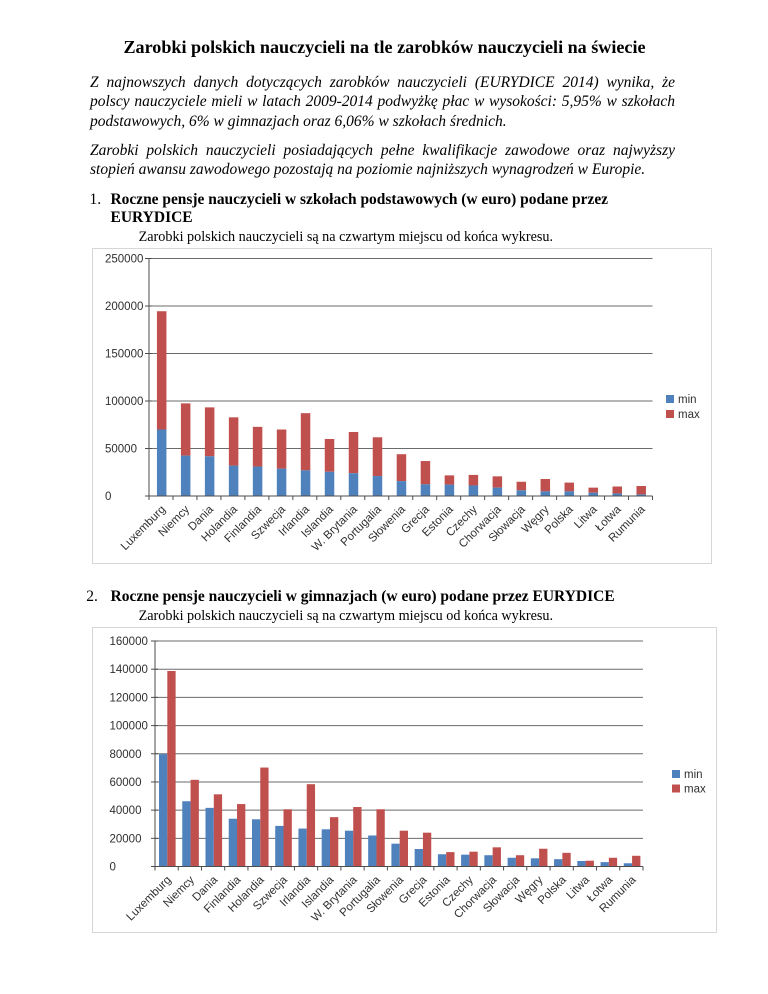 This screenshot has width=768, height=994. I want to click on svg-text: 50000, so click(121, 450).